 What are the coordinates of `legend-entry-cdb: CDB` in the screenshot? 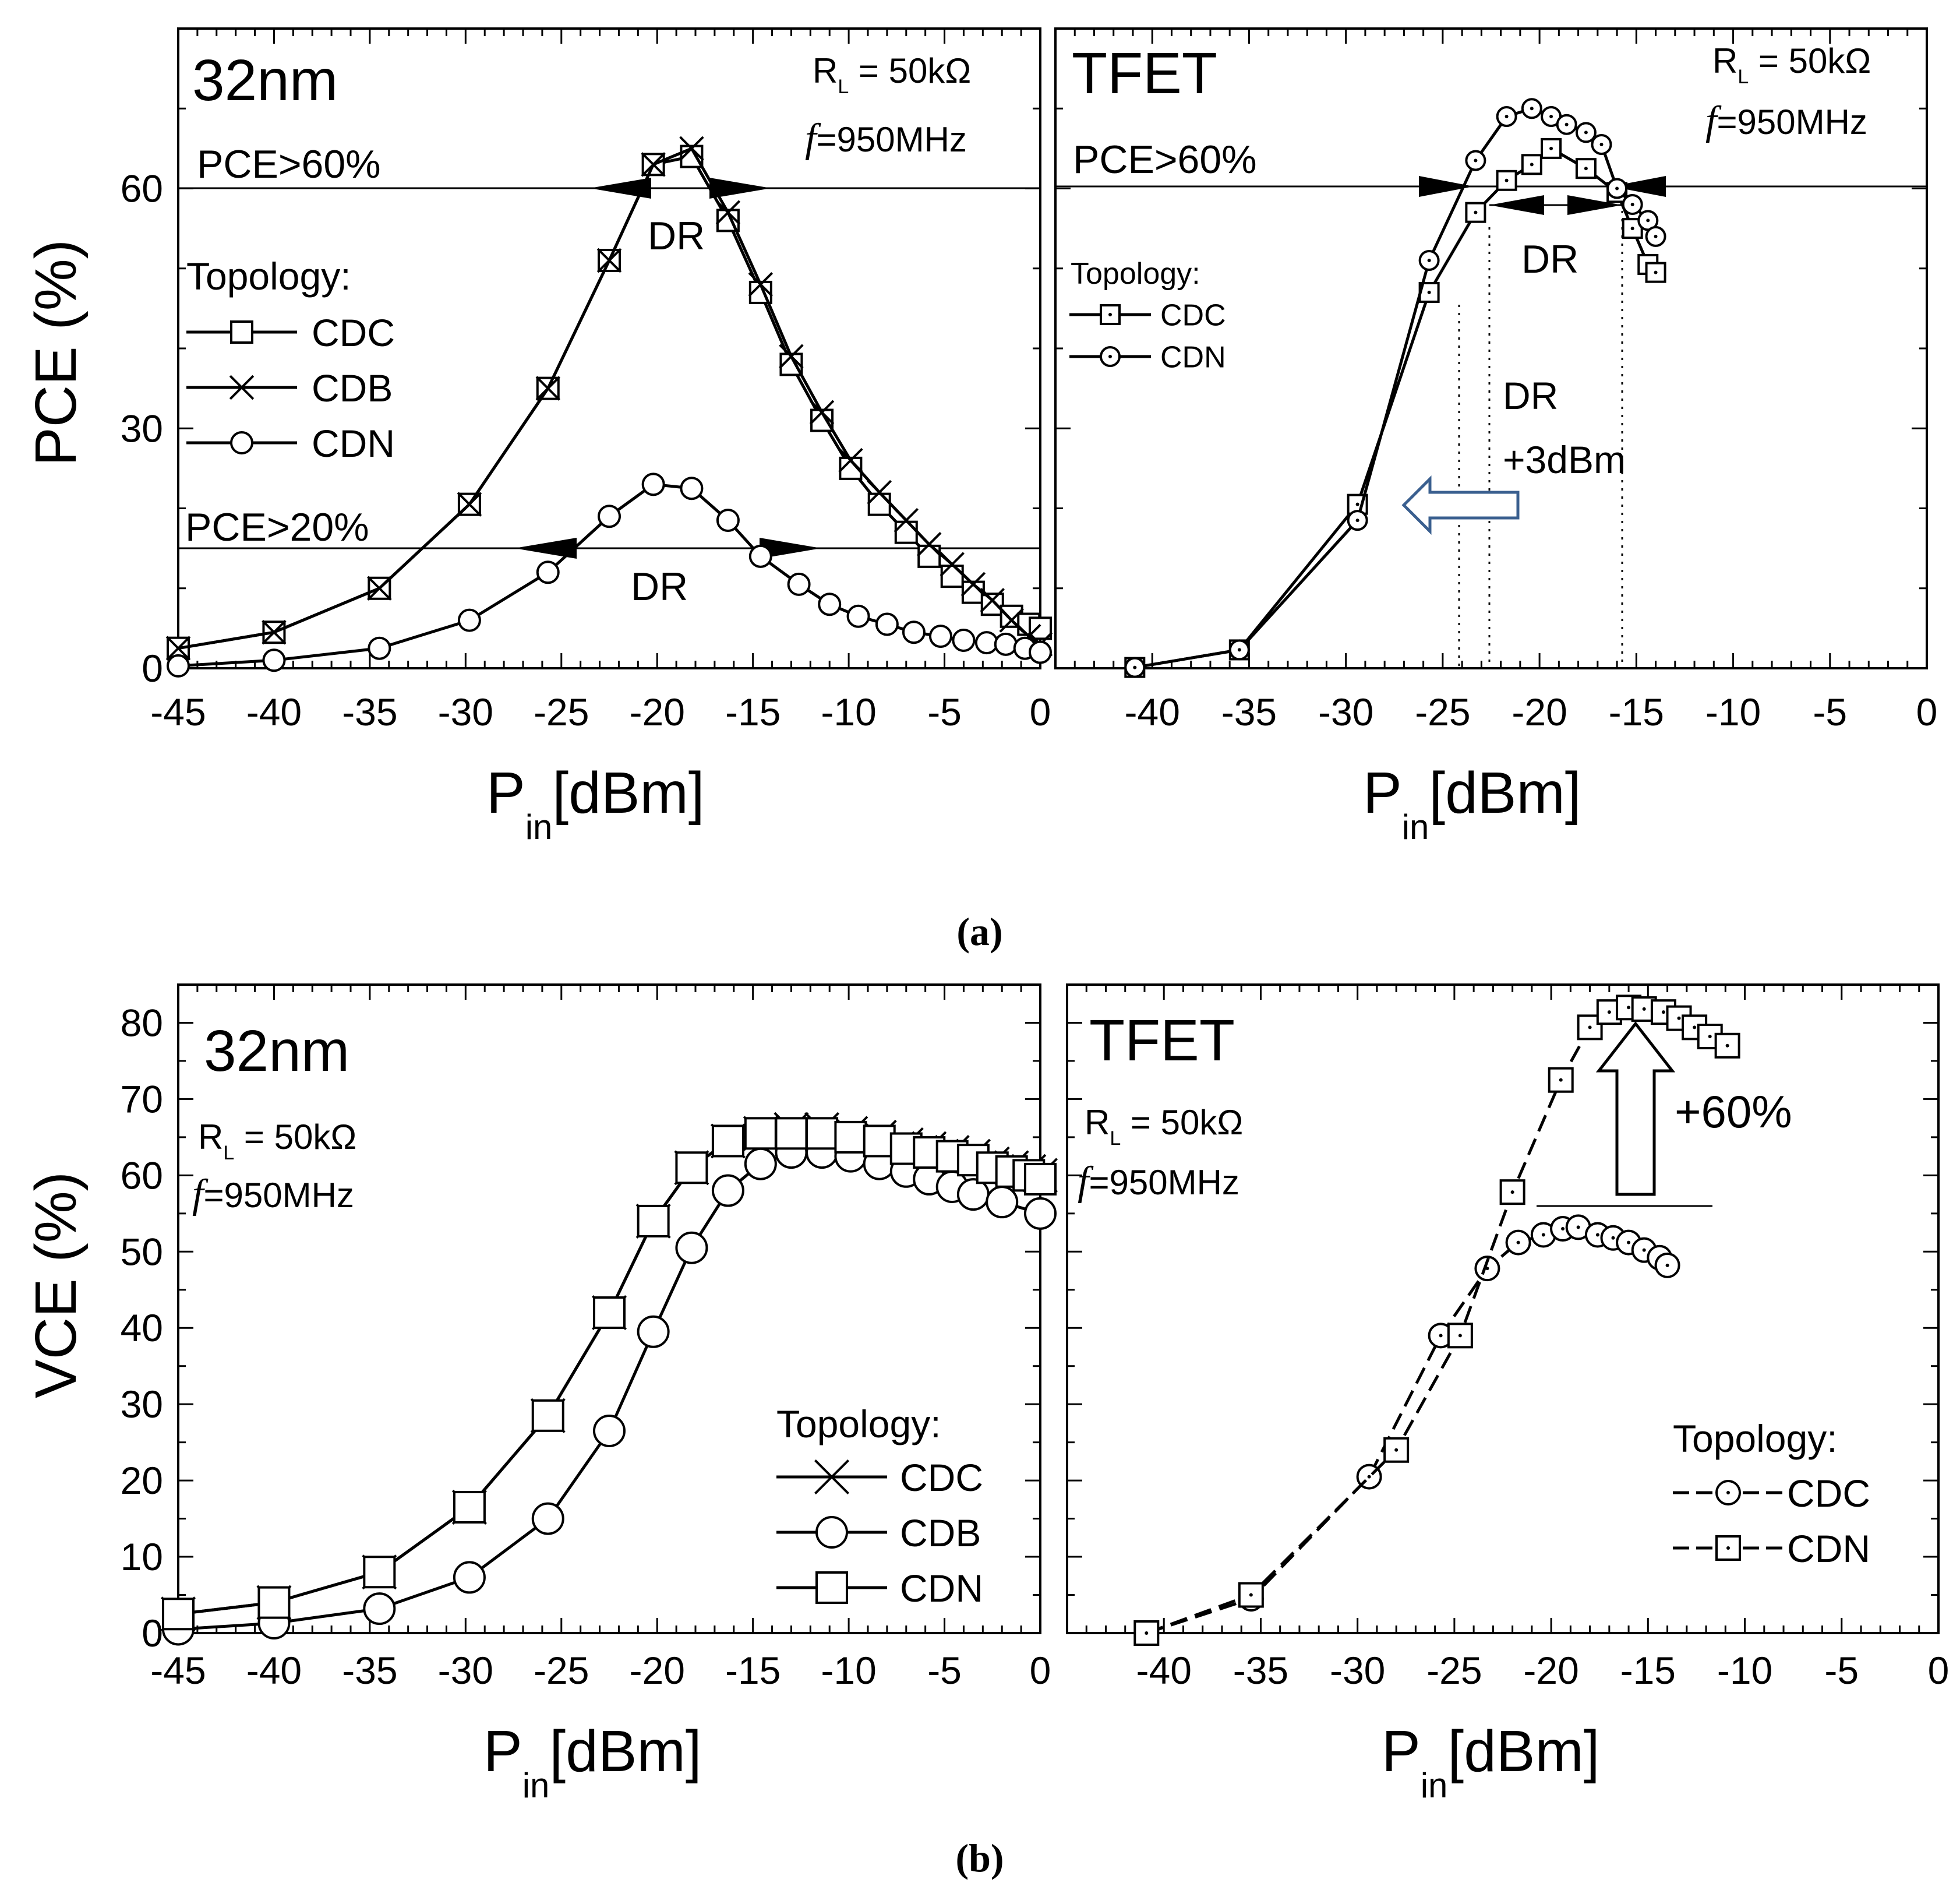 It's located at (878, 1532).